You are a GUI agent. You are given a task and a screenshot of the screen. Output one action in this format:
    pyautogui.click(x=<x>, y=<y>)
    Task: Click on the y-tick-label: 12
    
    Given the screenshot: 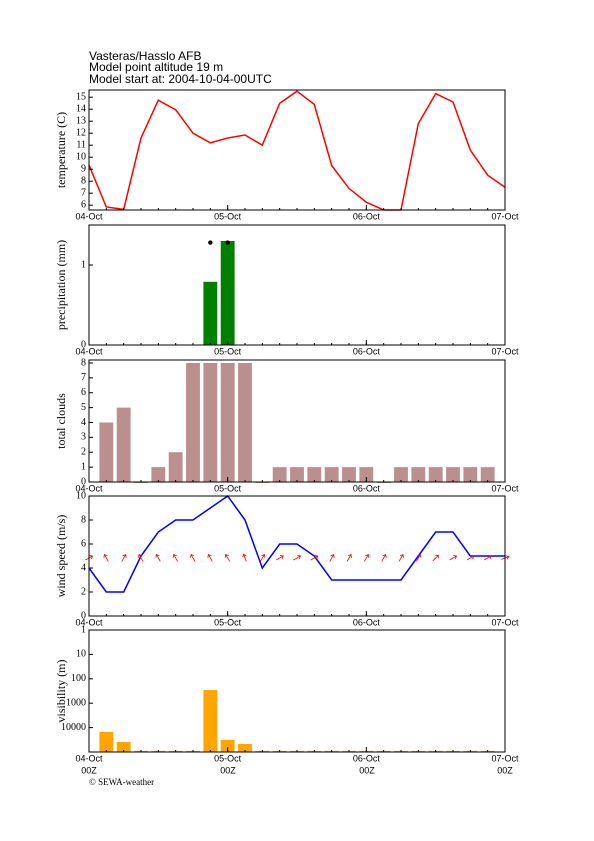 What is the action you would take?
    pyautogui.click(x=81, y=132)
    